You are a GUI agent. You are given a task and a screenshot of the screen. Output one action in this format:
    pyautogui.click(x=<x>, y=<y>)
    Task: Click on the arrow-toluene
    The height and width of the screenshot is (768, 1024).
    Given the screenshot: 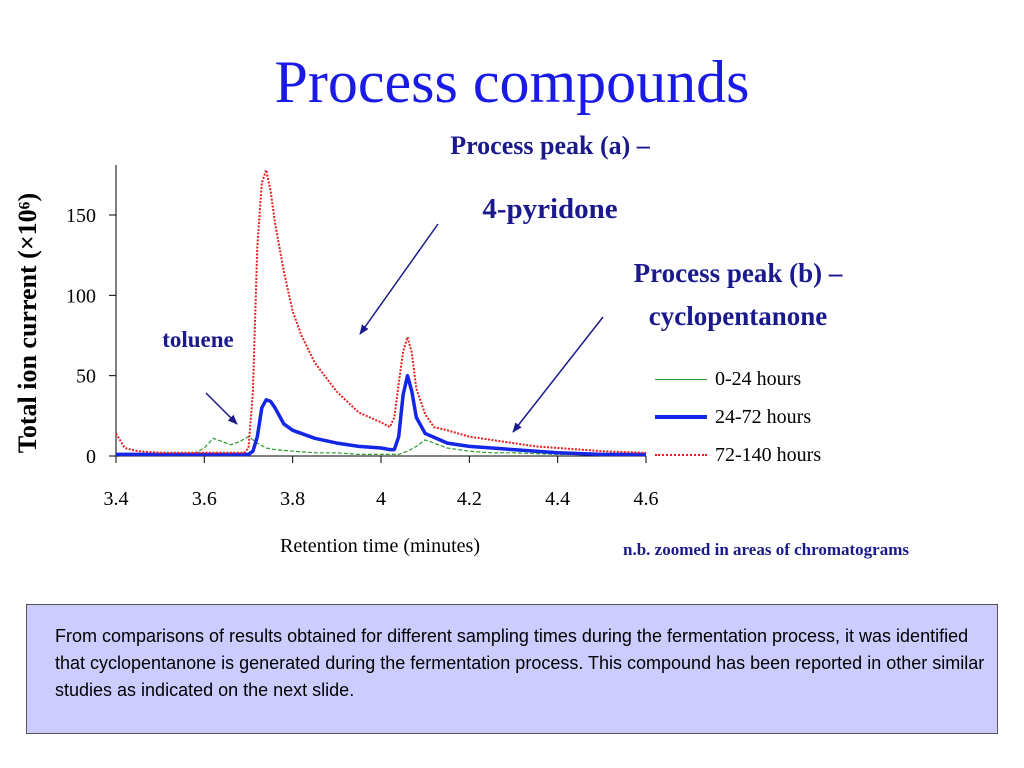 What is the action you would take?
    pyautogui.click(x=221, y=408)
    